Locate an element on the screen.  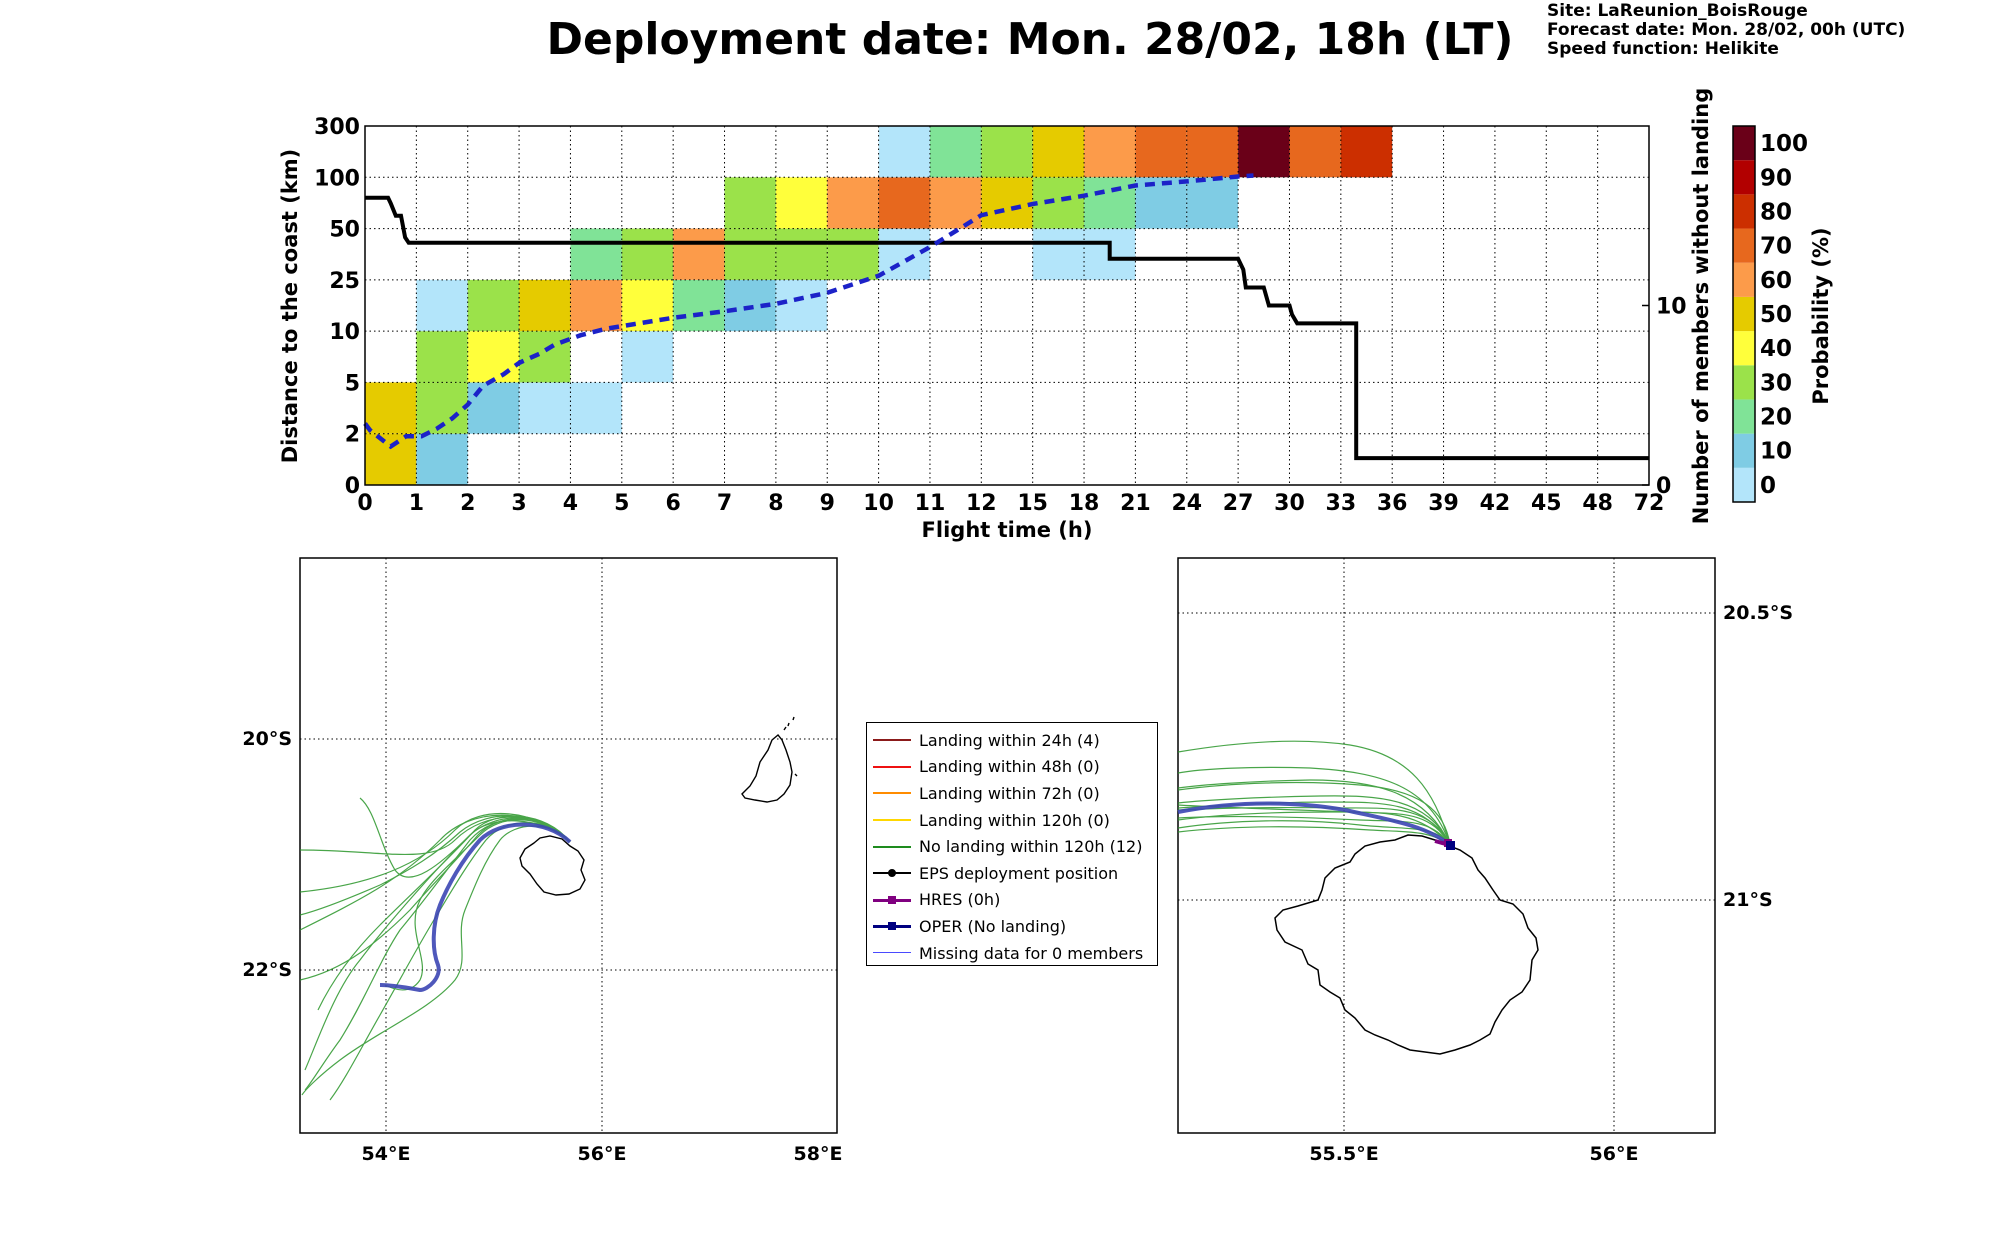
legend-label: Missing data for 0 members is located at coordinates (1031, 953).